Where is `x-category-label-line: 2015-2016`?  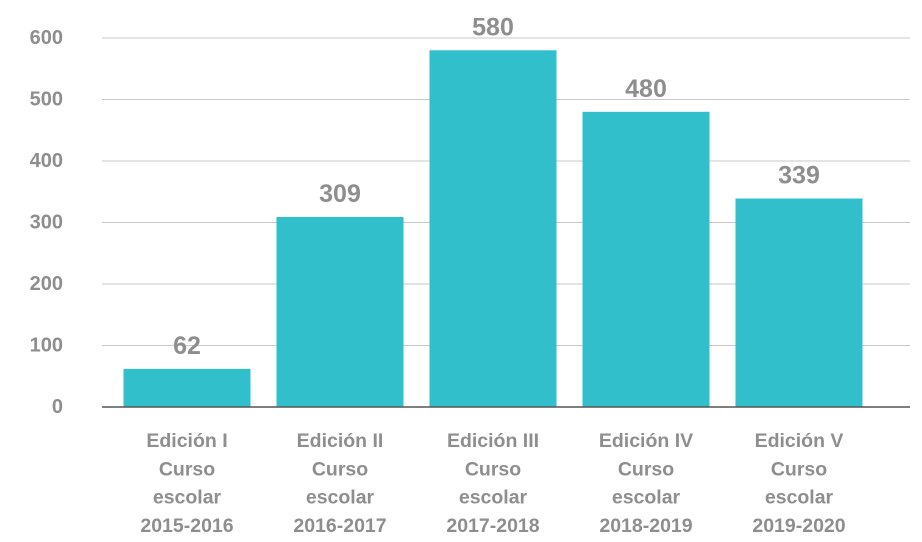
x-category-label-line: 2015-2016 is located at coordinates (186, 526).